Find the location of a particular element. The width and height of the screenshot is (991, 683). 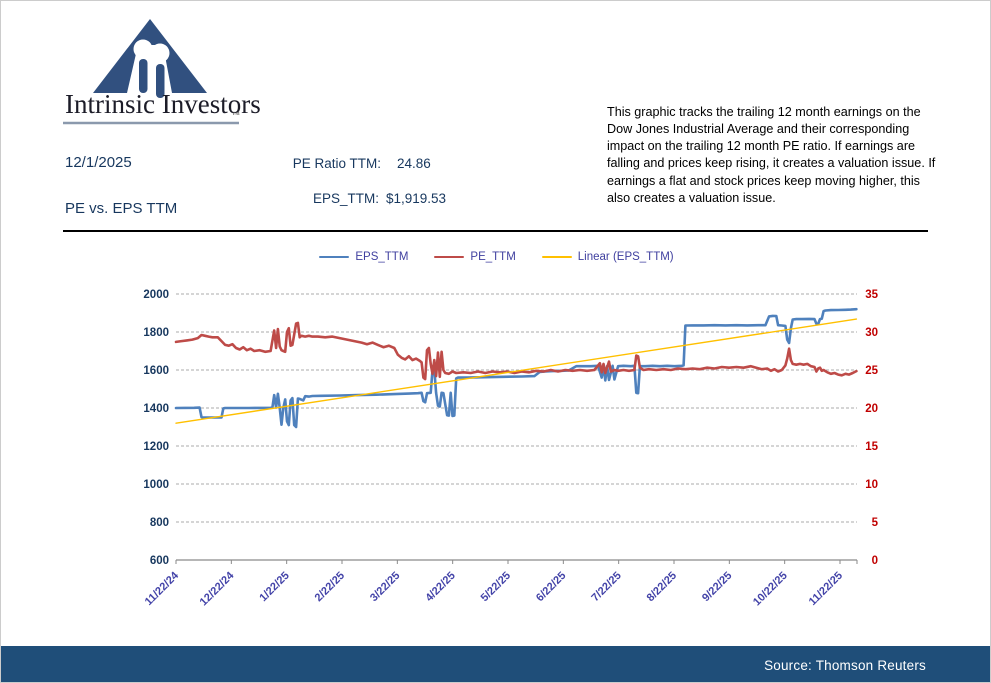

series-linear-eps-ttm- is located at coordinates (516, 371).